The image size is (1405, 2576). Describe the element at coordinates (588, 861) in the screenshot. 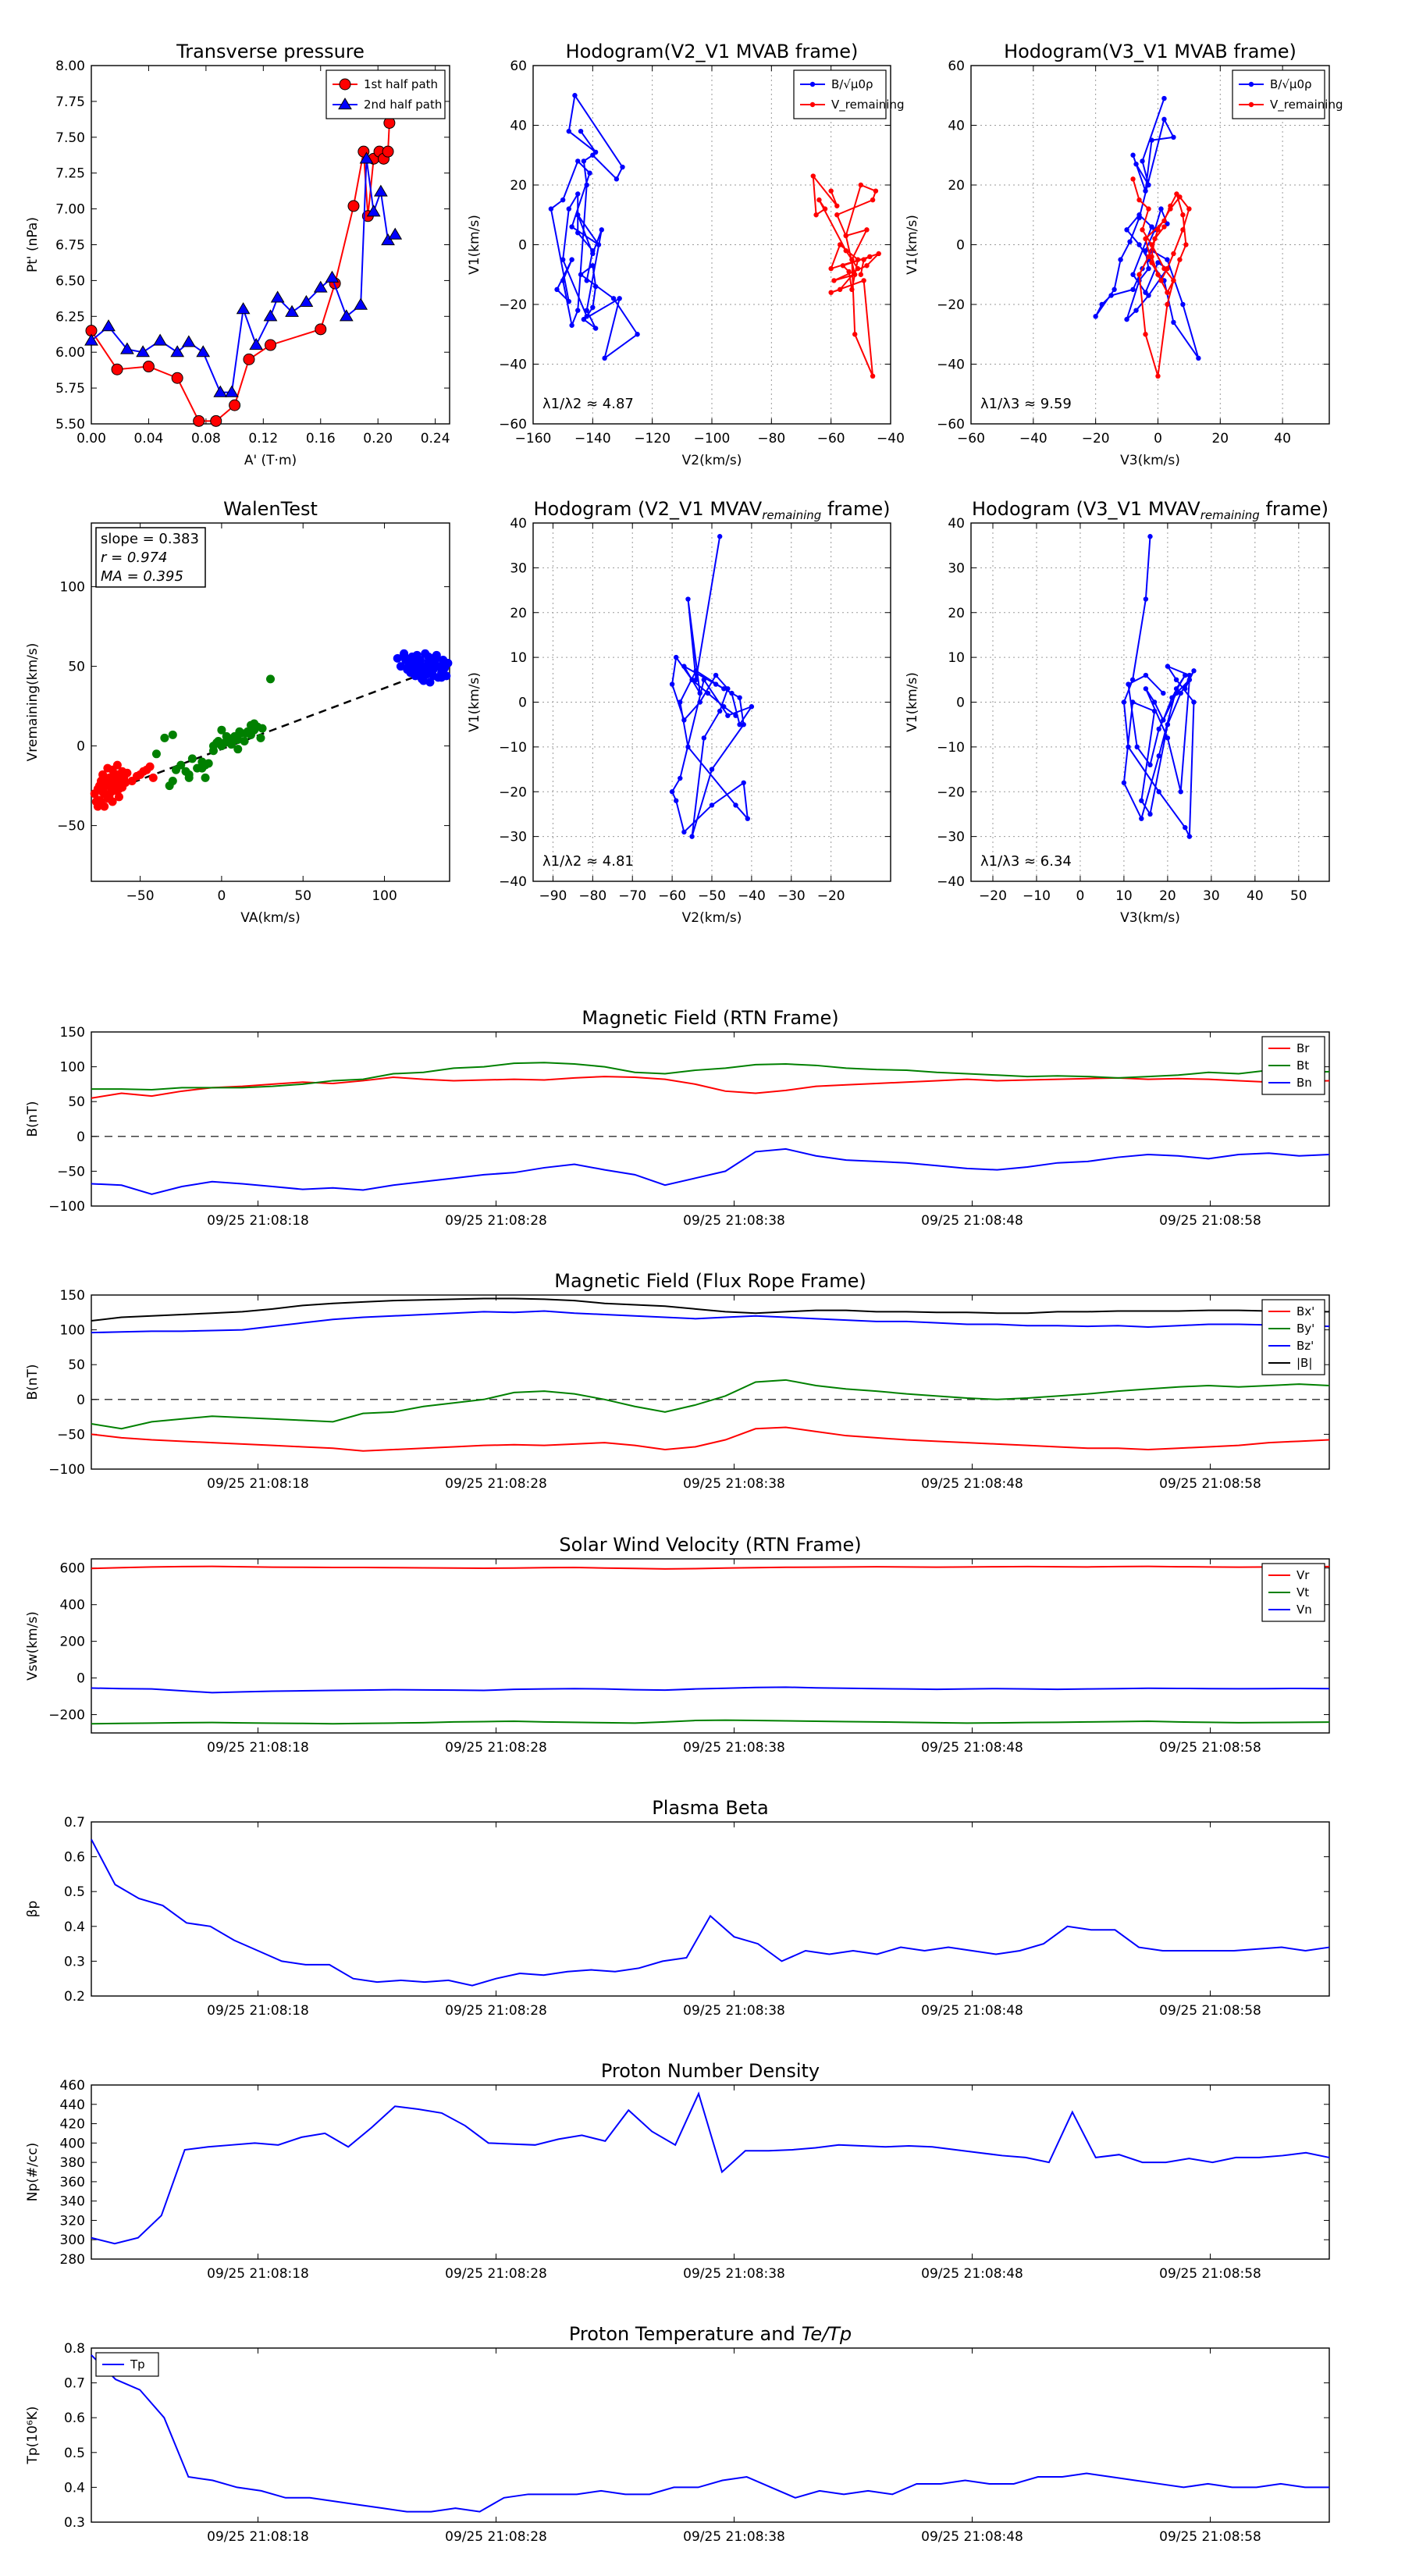

I see `eigenvalue-ratio: λ1/λ2 ≈ 4.81` at that location.